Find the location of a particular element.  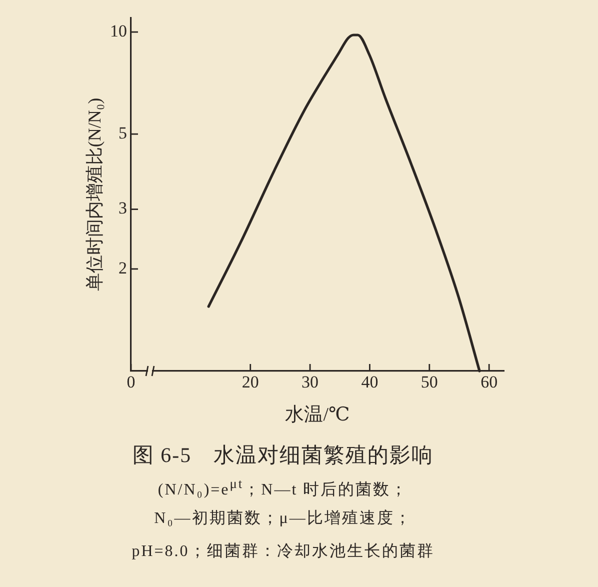

y-tick-label: 10 is located at coordinates (118, 31).